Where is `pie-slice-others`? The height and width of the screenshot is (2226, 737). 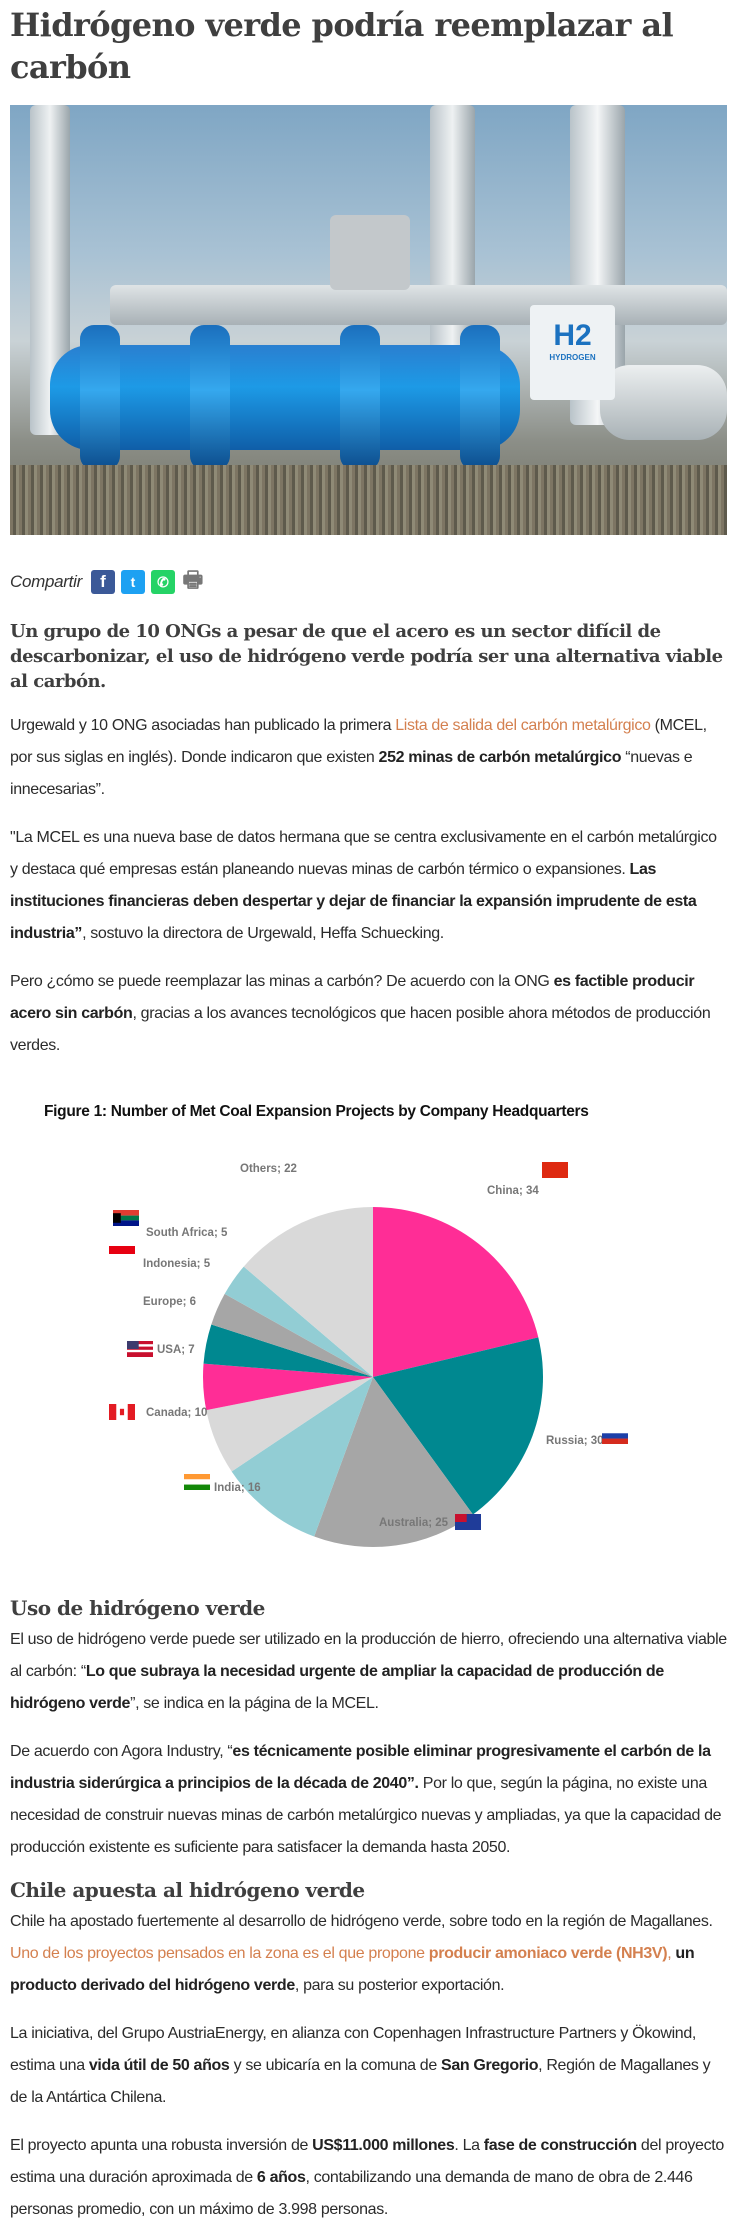
pie-slice-others is located at coordinates (308, 1292).